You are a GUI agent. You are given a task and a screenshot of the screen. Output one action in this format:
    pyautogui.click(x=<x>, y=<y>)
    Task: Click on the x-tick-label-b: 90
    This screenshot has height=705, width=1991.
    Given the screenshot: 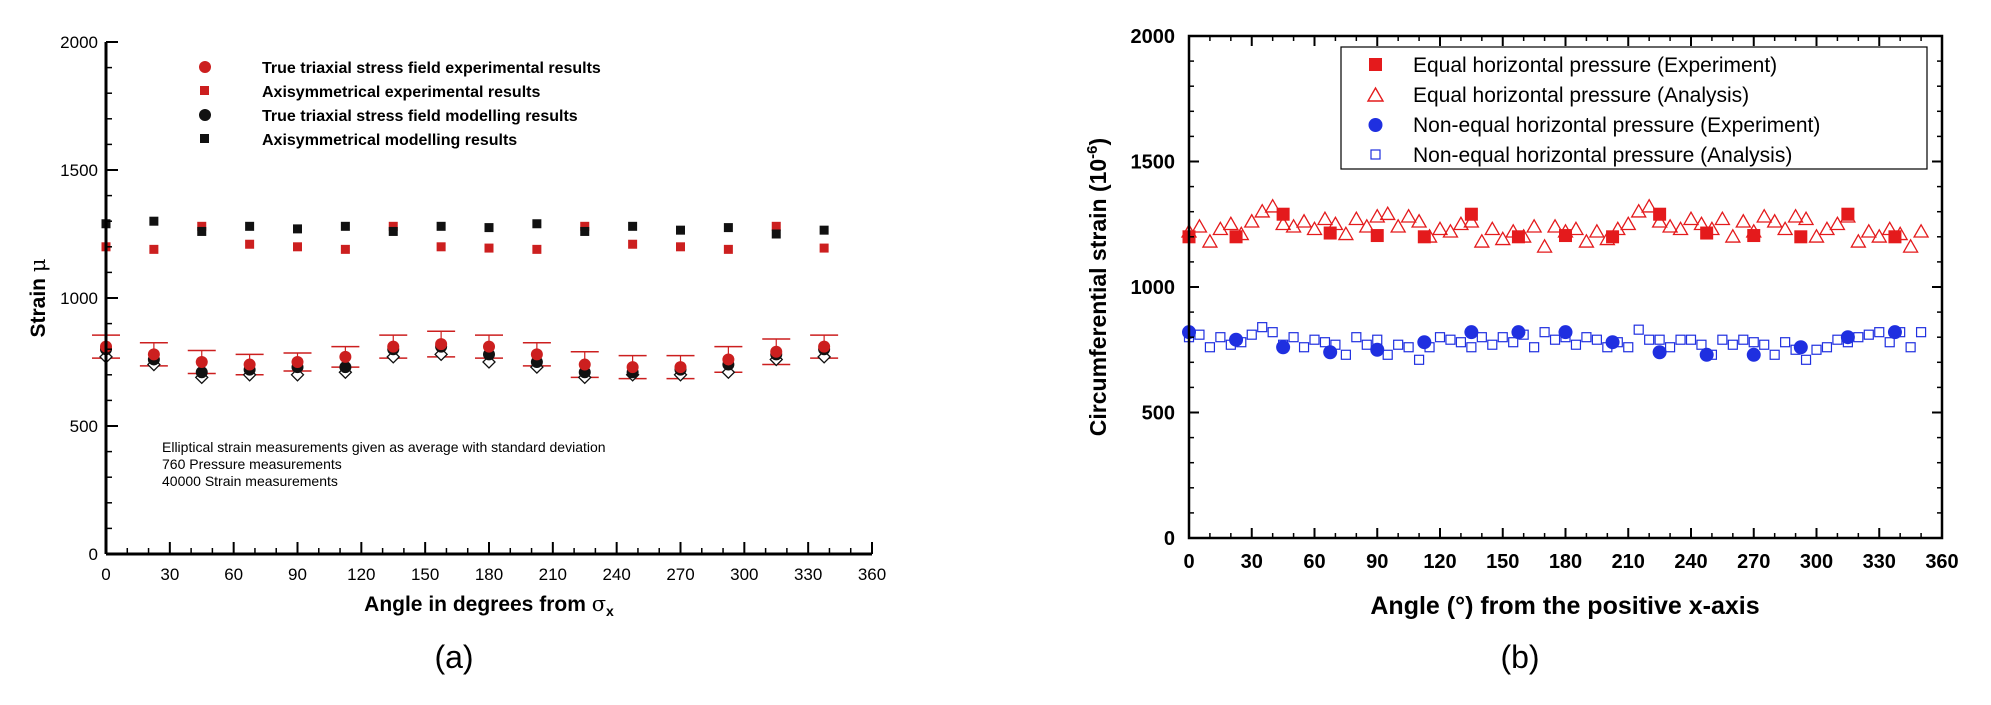 What is the action you would take?
    pyautogui.click(x=1377, y=562)
    